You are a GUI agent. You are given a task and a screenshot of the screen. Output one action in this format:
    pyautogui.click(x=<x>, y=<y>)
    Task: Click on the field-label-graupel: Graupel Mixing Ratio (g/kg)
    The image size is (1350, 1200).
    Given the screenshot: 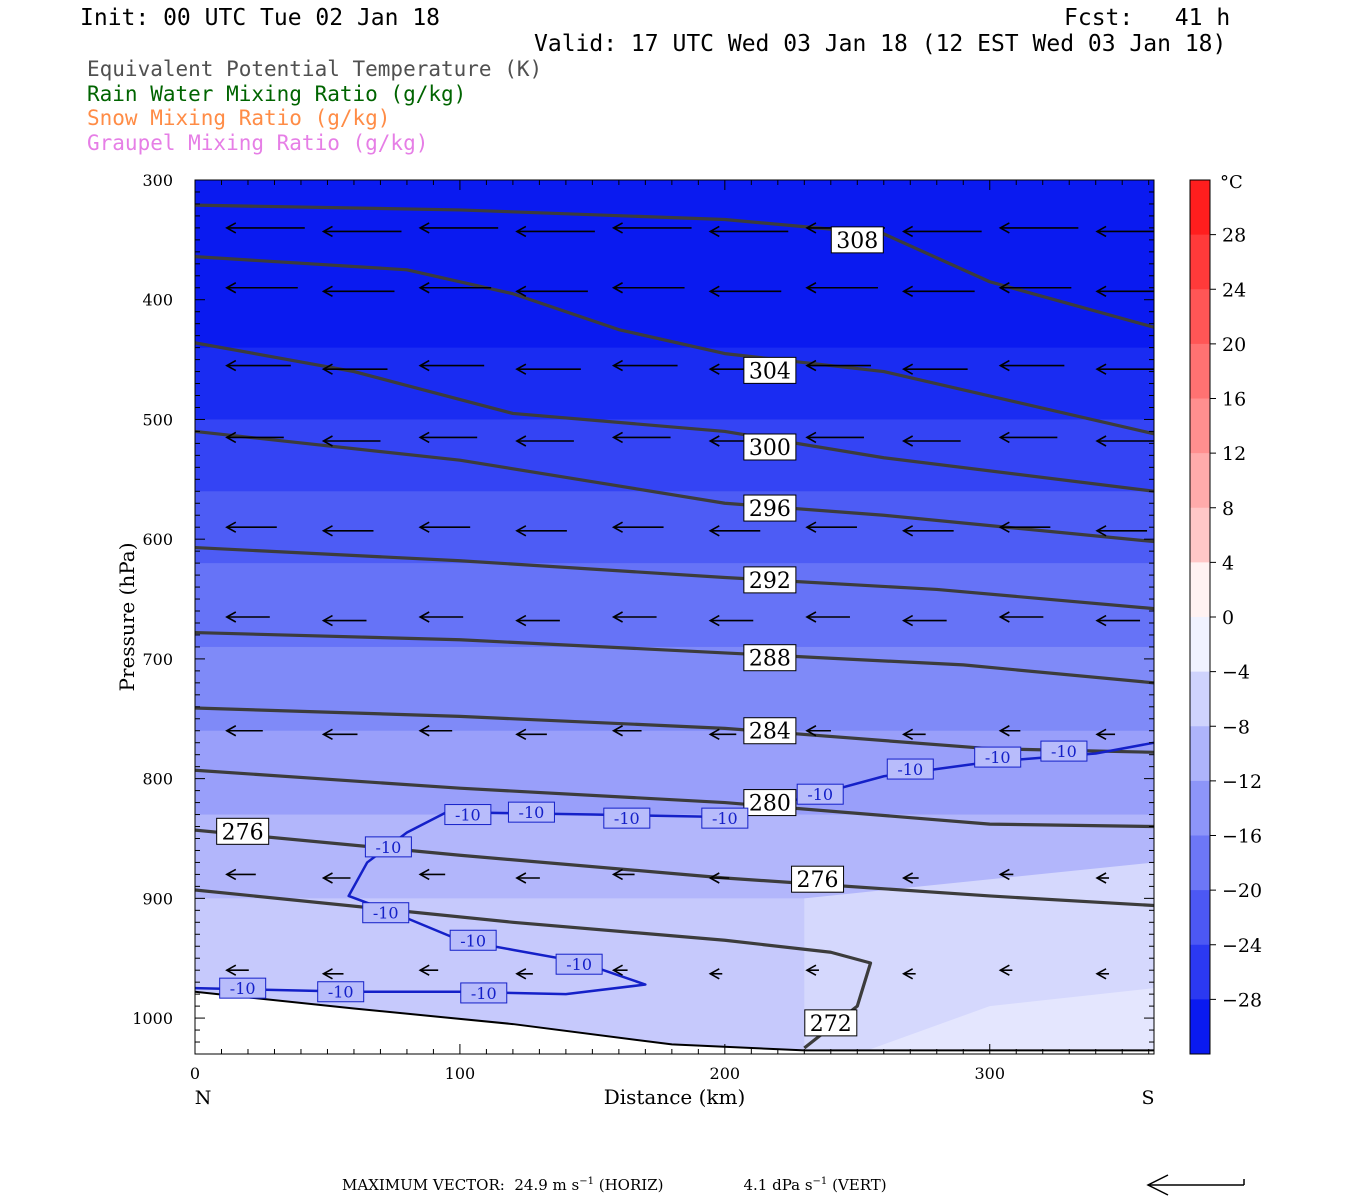 What is the action you would take?
    pyautogui.click(x=258, y=143)
    